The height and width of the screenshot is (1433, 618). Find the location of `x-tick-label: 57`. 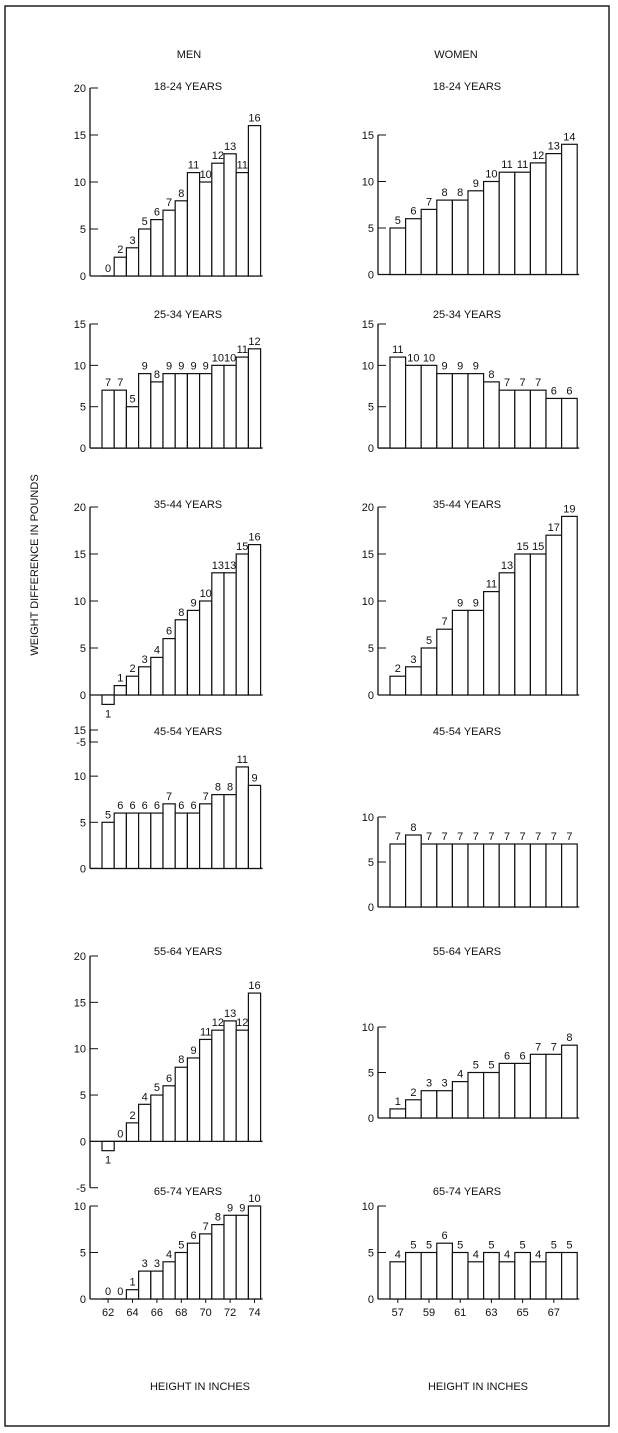

x-tick-label: 57 is located at coordinates (398, 1313).